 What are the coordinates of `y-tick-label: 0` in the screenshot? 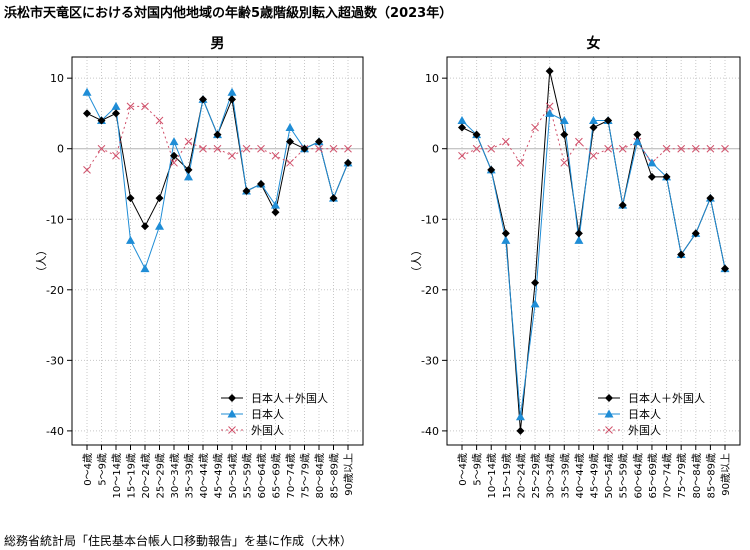 It's located at (60, 149).